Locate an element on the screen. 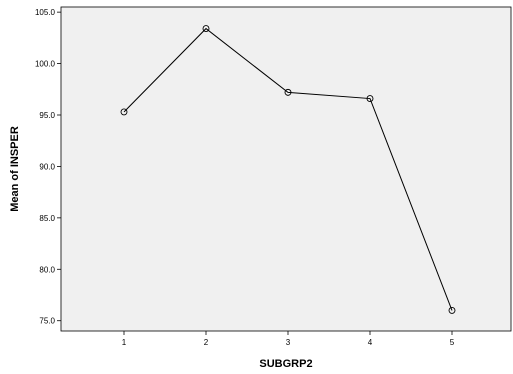 The height and width of the screenshot is (374, 513). x-axis: 1 2 3 4 5 is located at coordinates (288, 339).